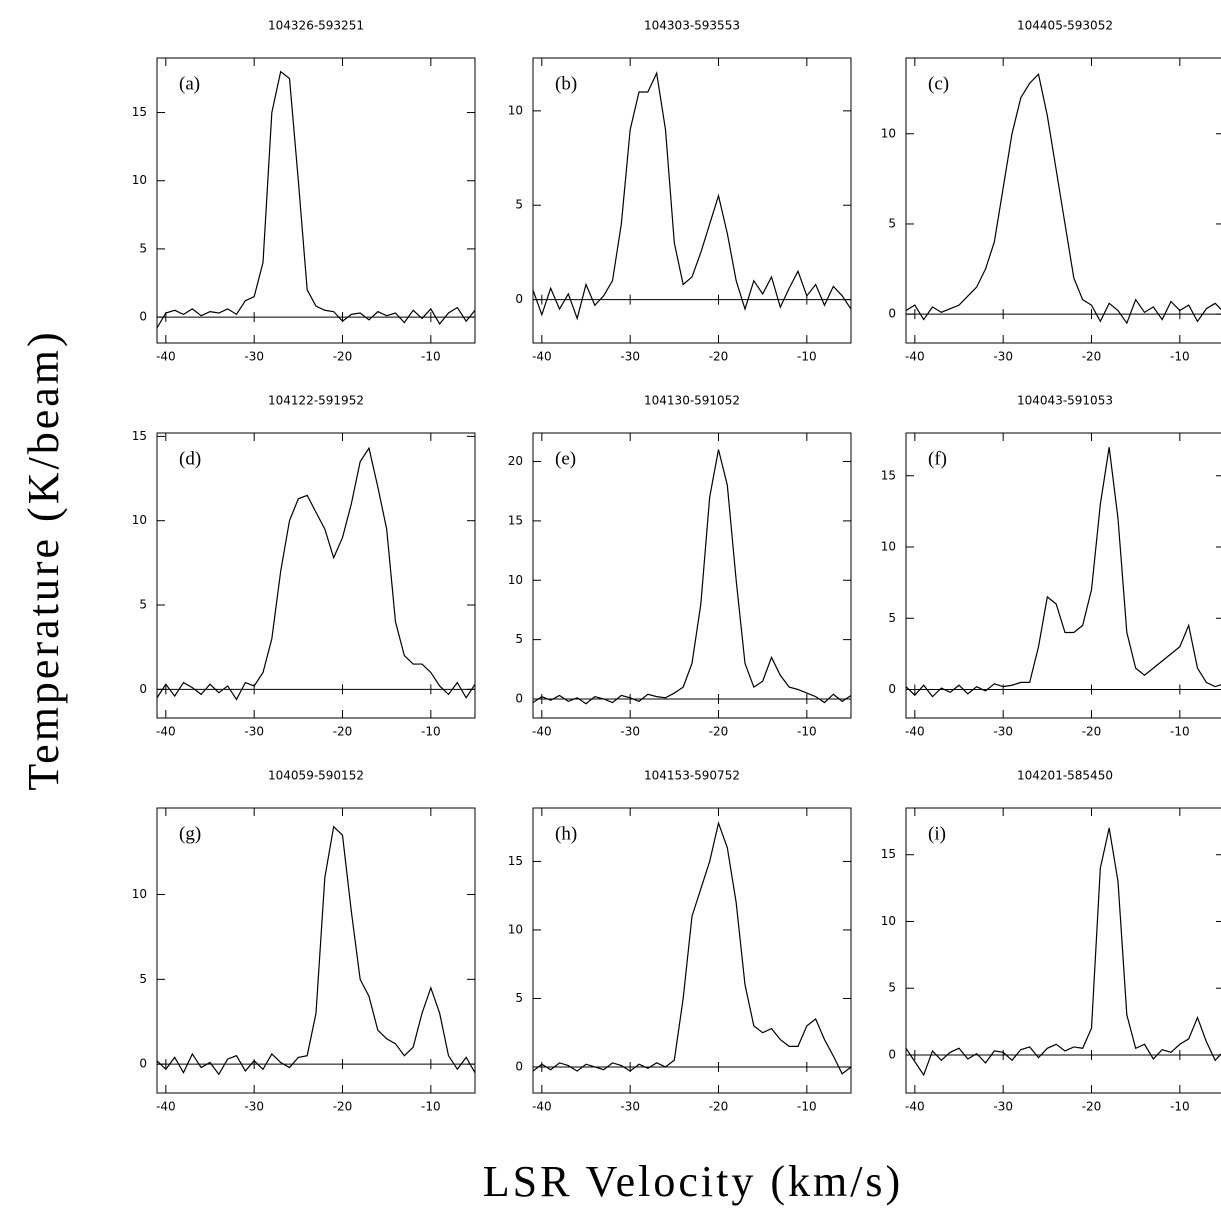  I want to click on panel-title: 104043-591053, so click(1065, 401).